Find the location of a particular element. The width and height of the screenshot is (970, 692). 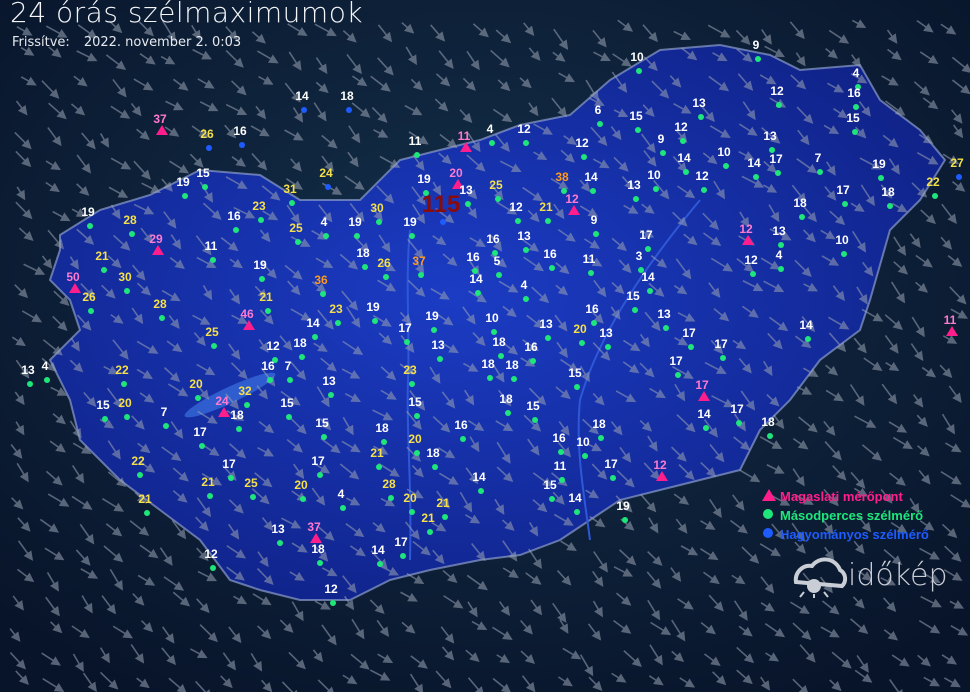

station: 36 is located at coordinates (321, 285).